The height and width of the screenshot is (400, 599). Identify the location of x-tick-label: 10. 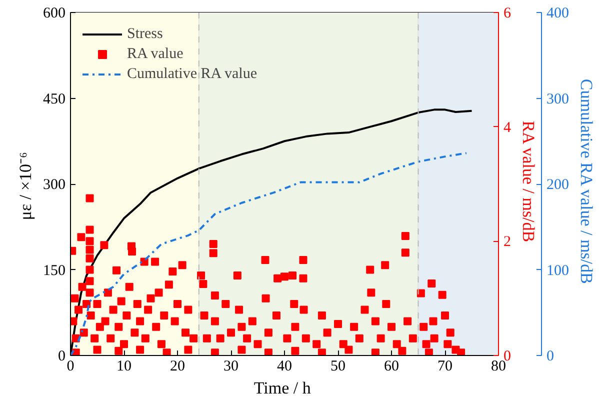
(124, 366).